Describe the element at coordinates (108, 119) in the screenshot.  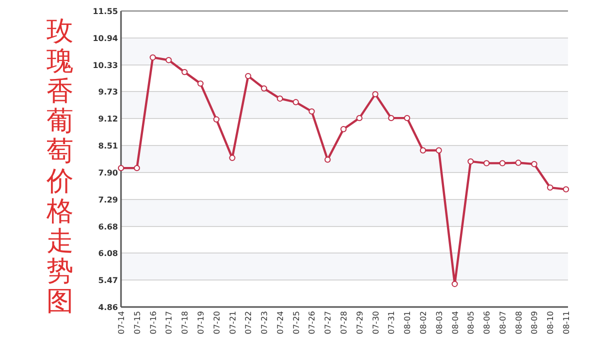
I see `y-tick-label: 9.12` at that location.